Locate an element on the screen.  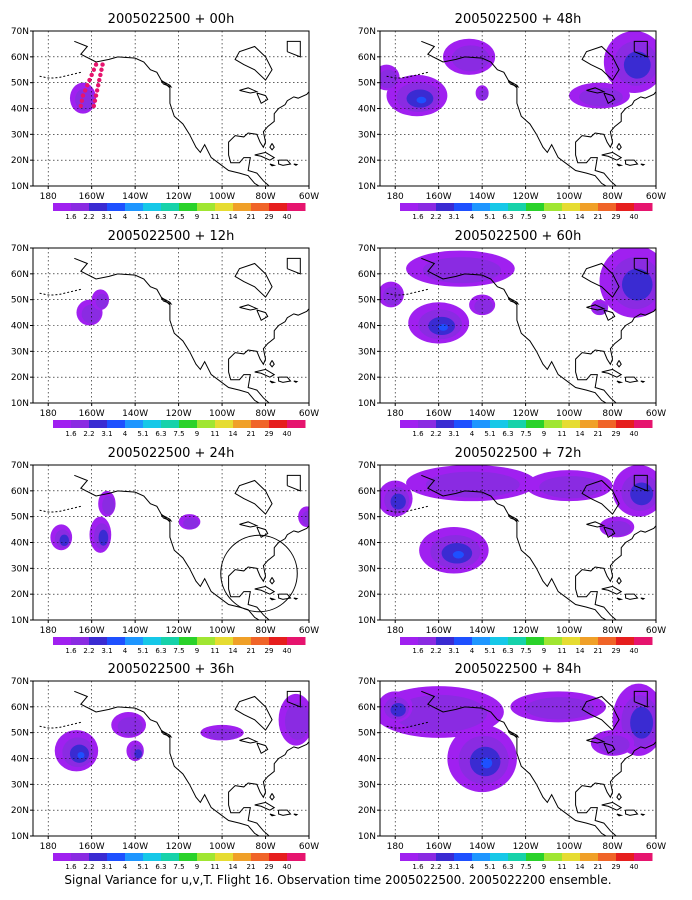
colorbar-label: 1.6 is located at coordinates (418, 434).